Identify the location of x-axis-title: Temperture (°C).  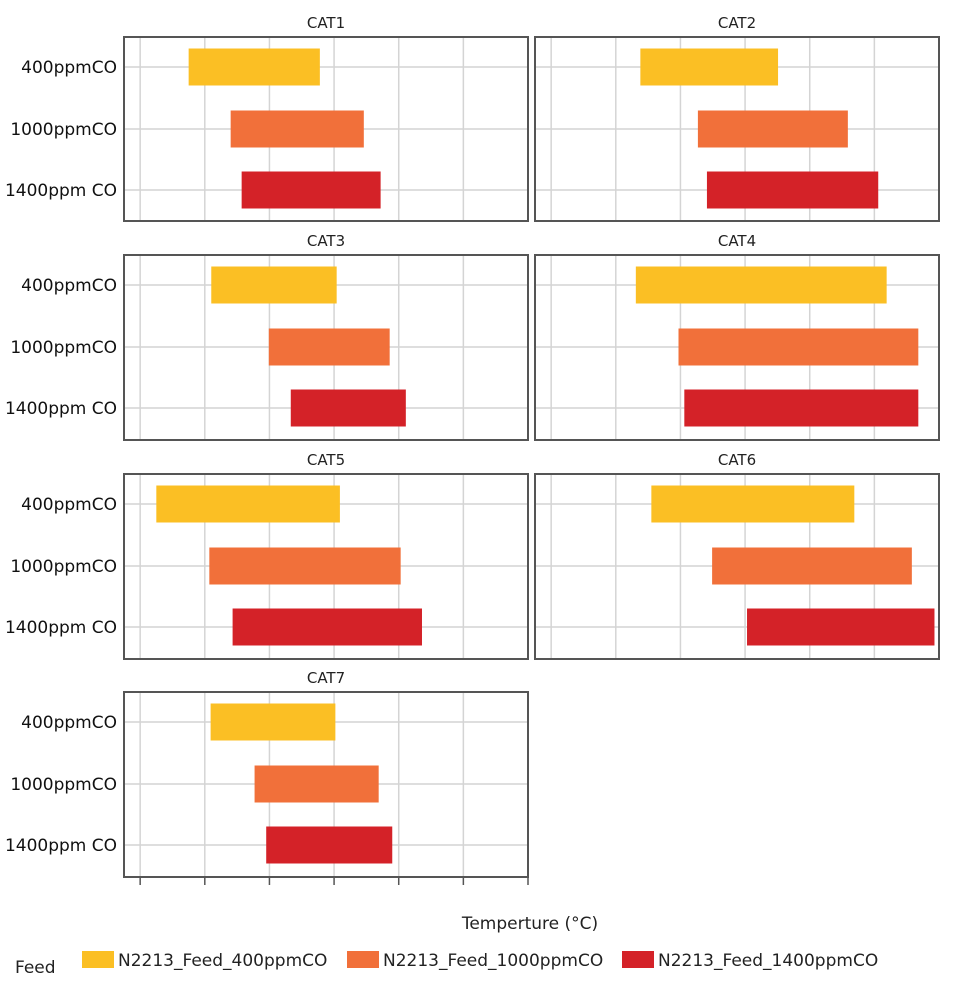
(529, 924).